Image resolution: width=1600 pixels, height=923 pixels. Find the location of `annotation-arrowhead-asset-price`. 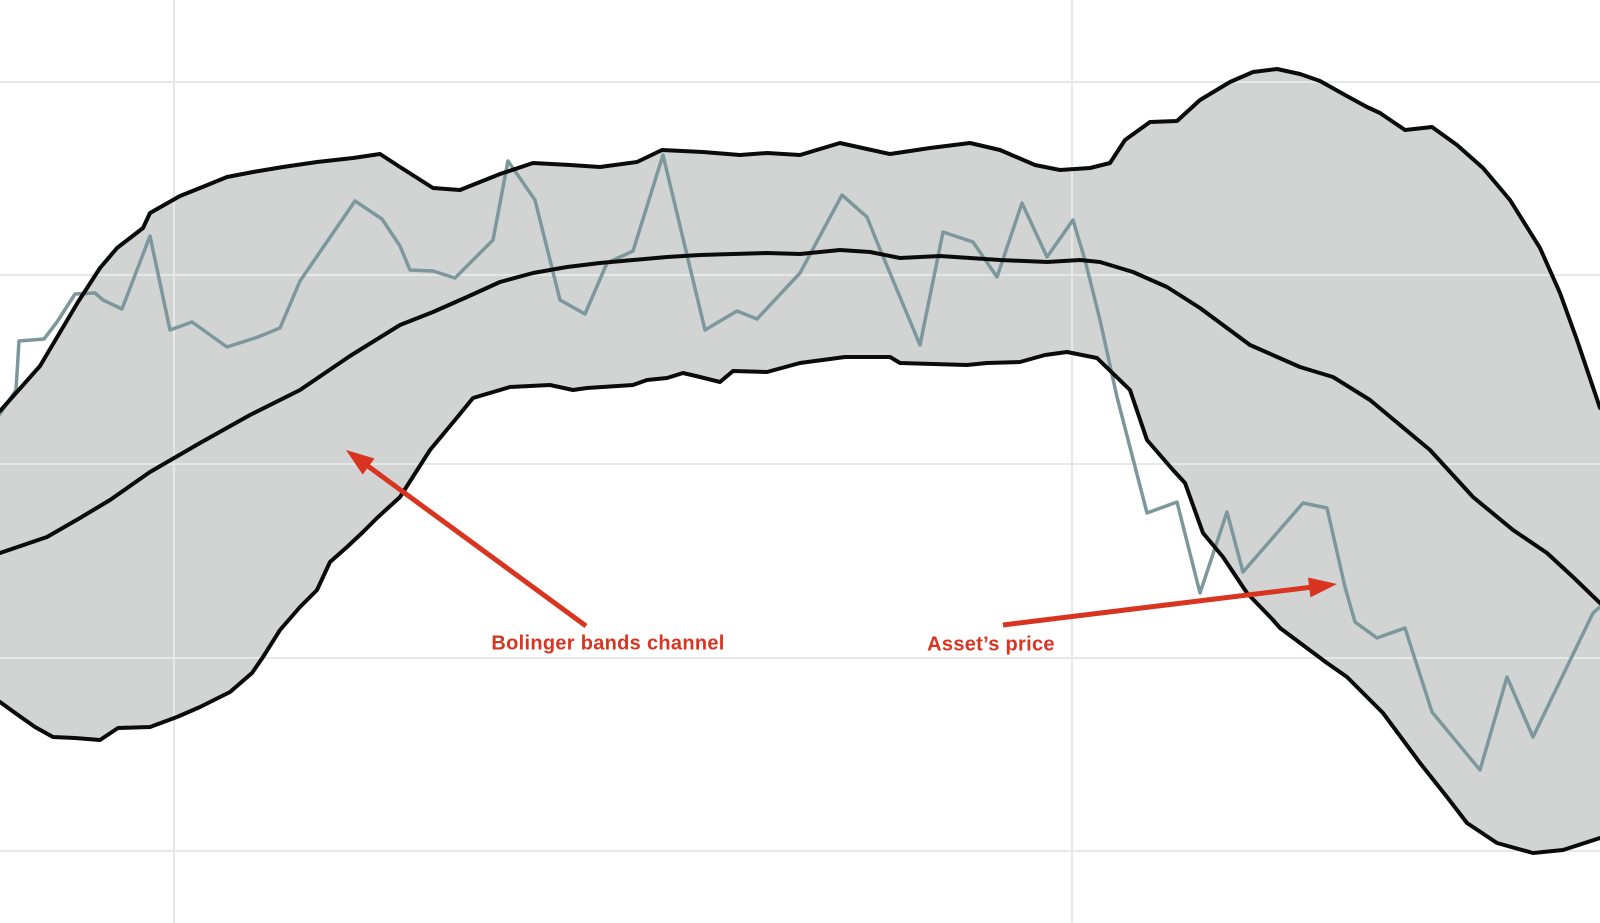

annotation-arrowhead-asset-price is located at coordinates (1322, 587).